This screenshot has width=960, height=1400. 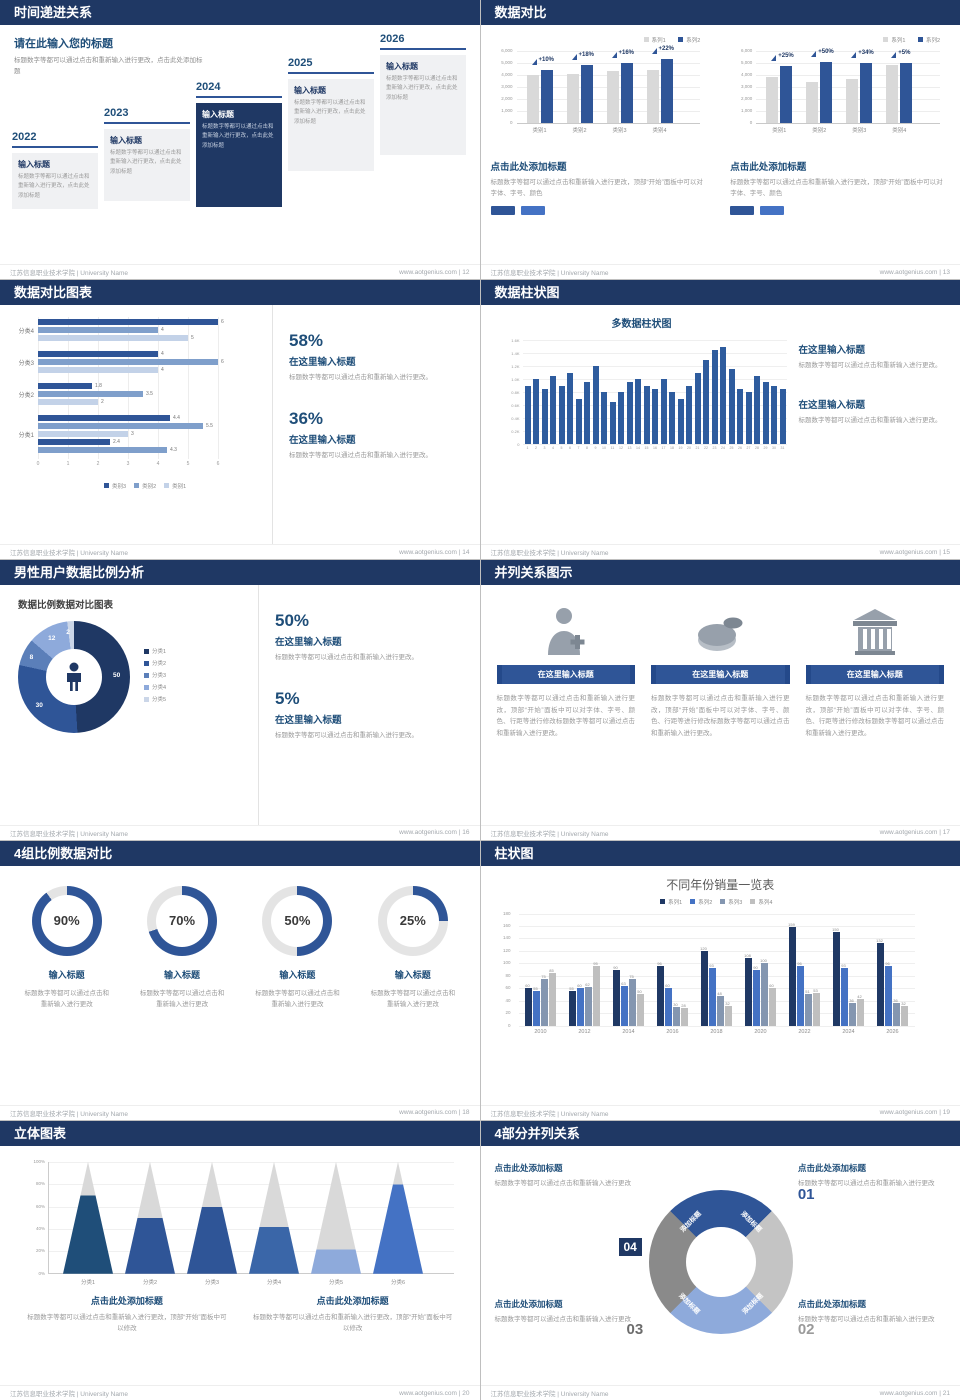 What do you see at coordinates (768, 167) in the screenshot?
I see `chart-caption: 点击此处添加标题` at bounding box center [768, 167].